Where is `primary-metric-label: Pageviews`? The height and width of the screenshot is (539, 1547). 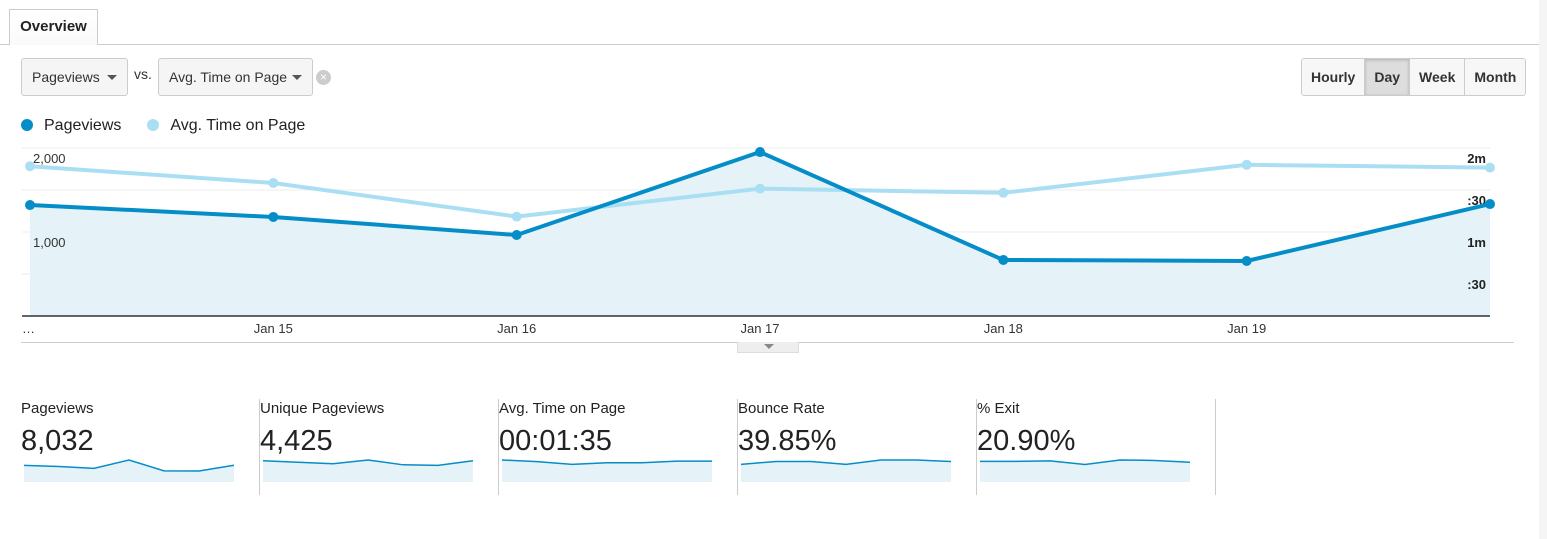
primary-metric-label: Pageviews is located at coordinates (66, 77).